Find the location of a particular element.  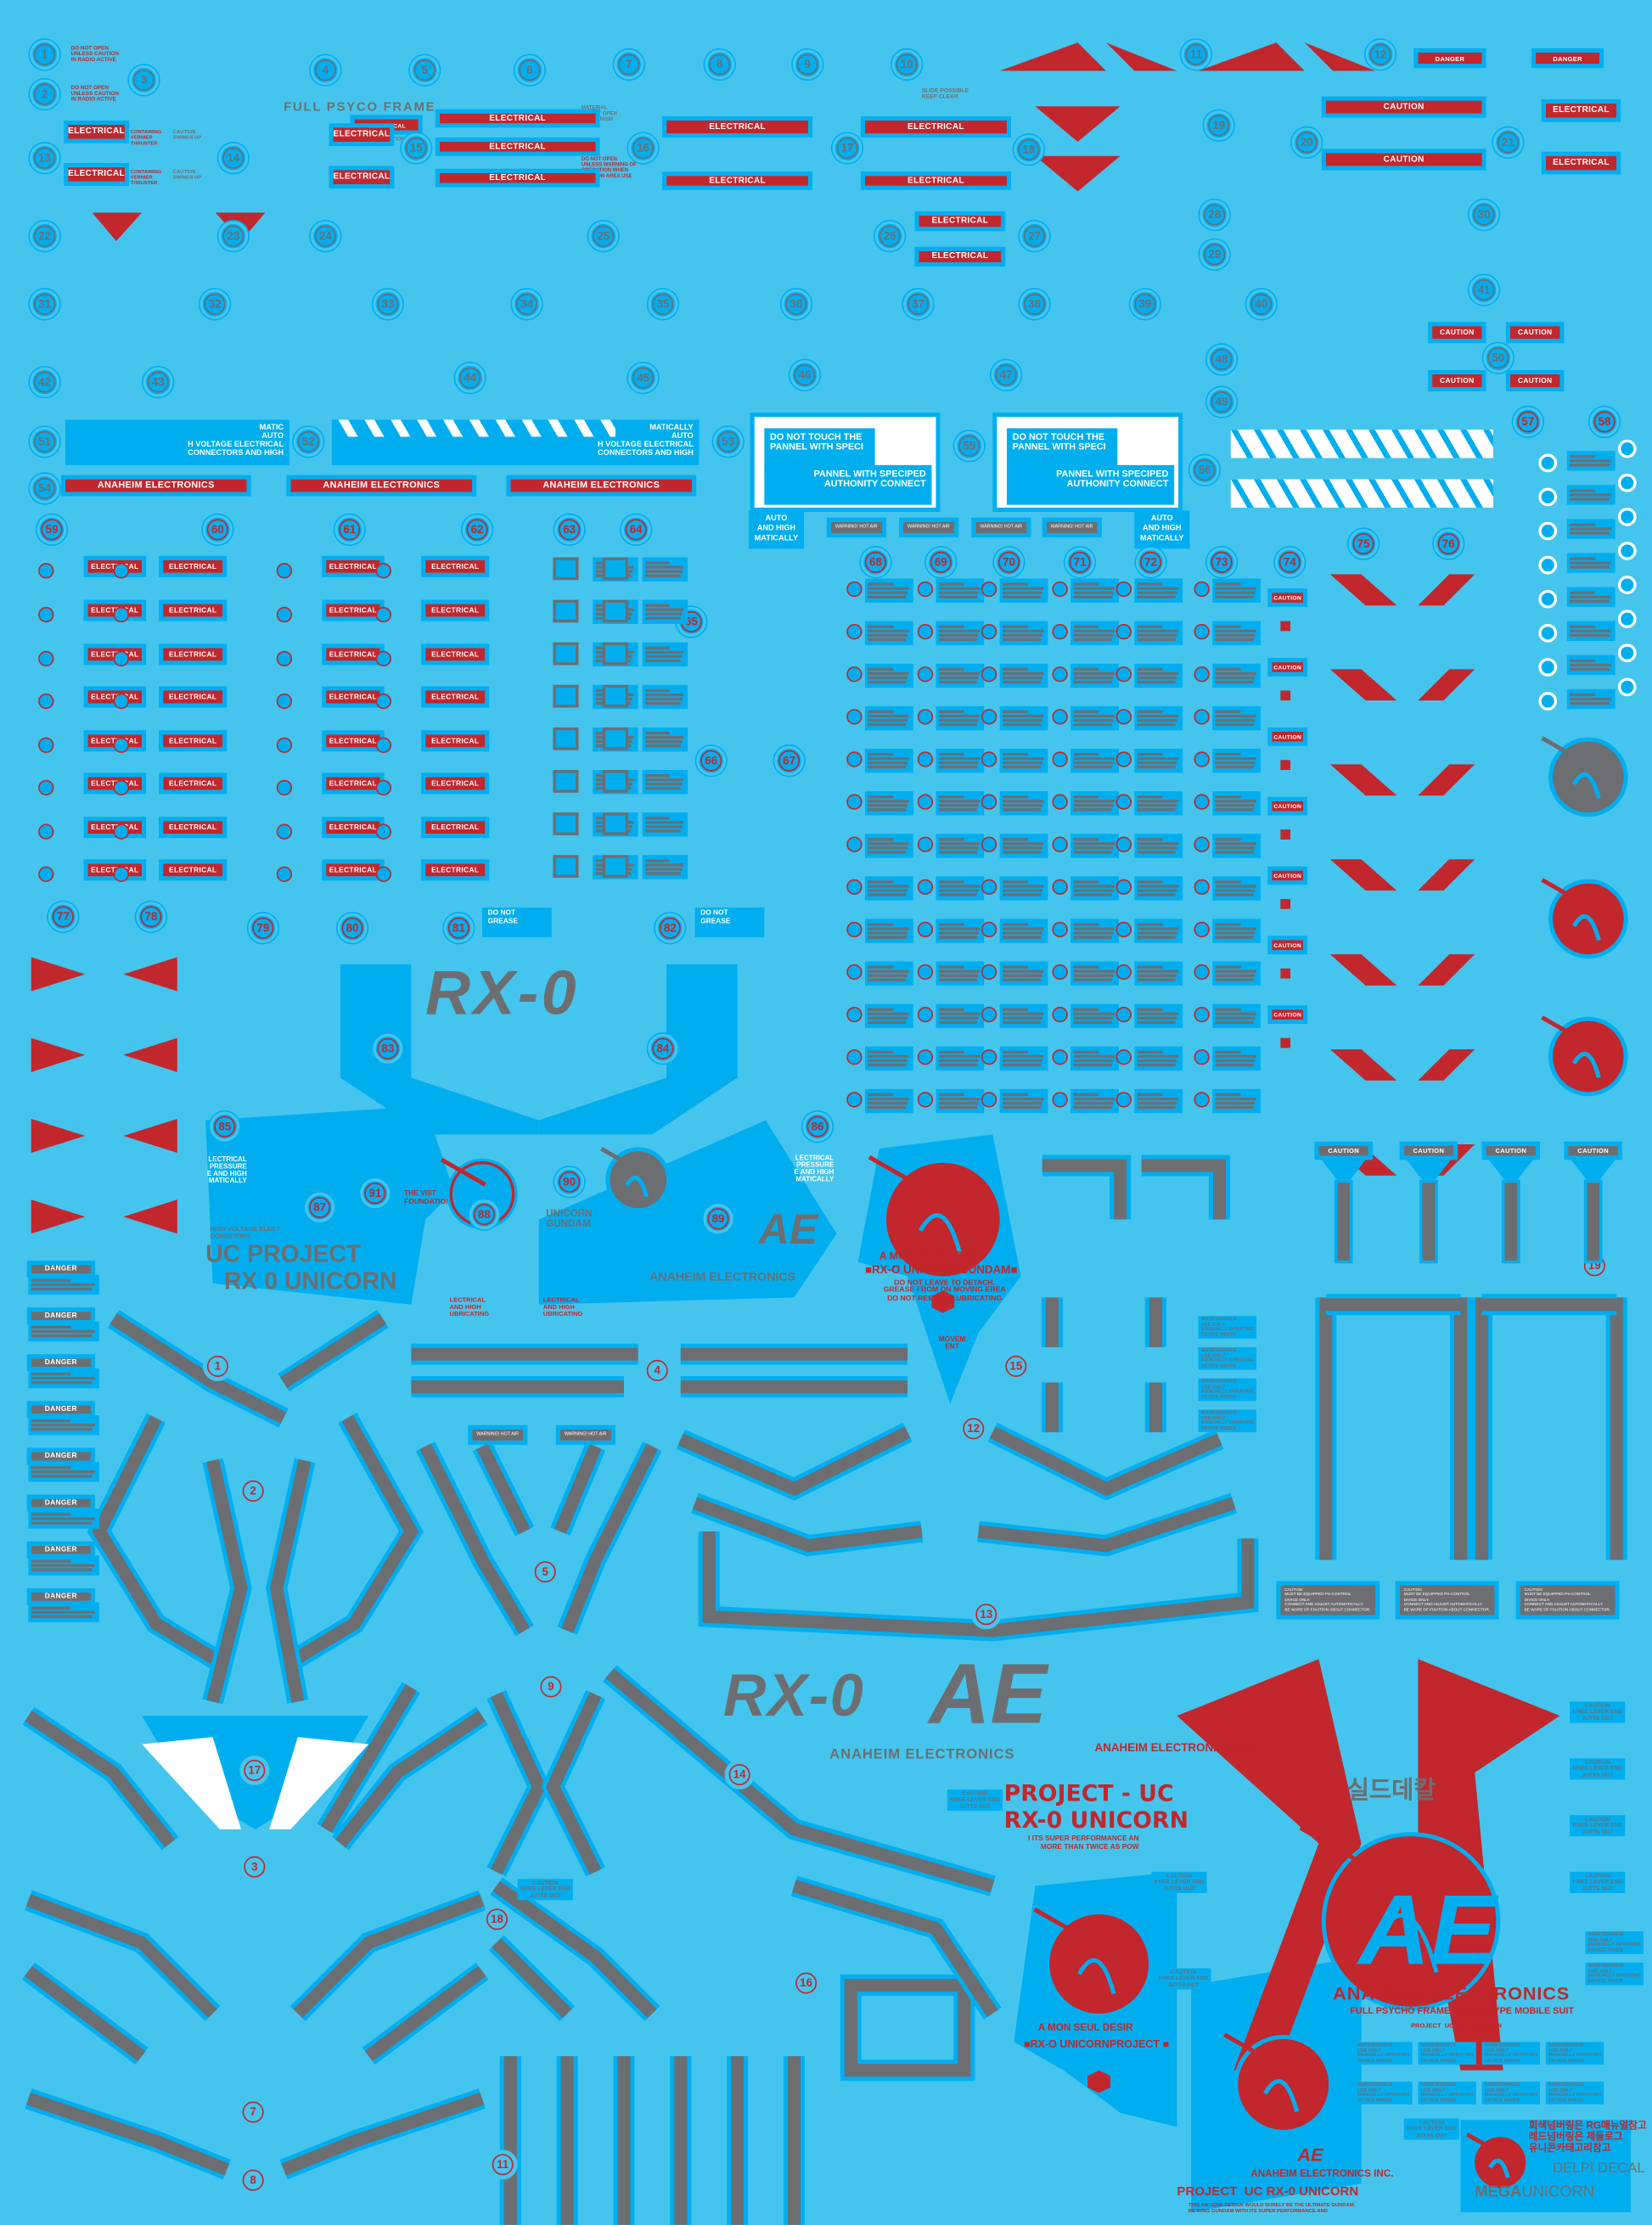

red-square-icon is located at coordinates (1286, 973).